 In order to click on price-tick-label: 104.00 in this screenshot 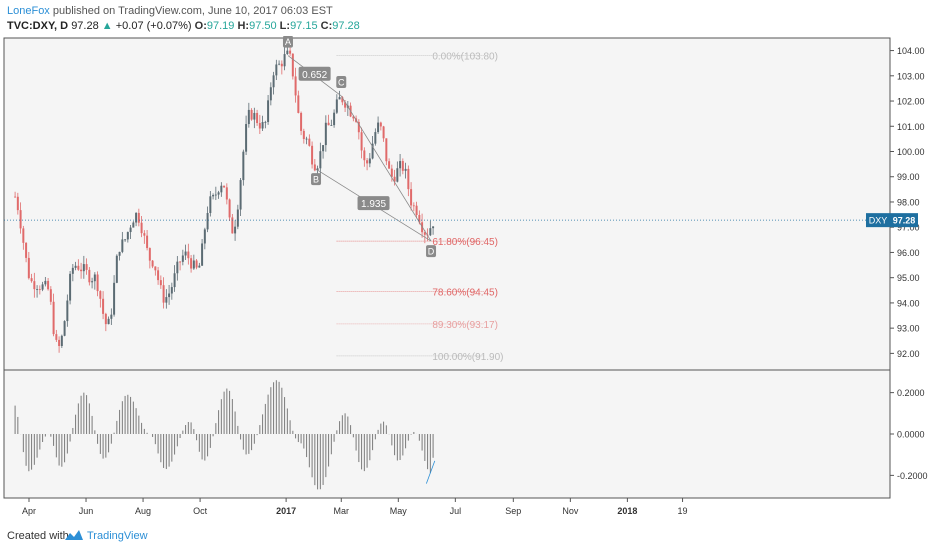, I will do `click(911, 51)`.